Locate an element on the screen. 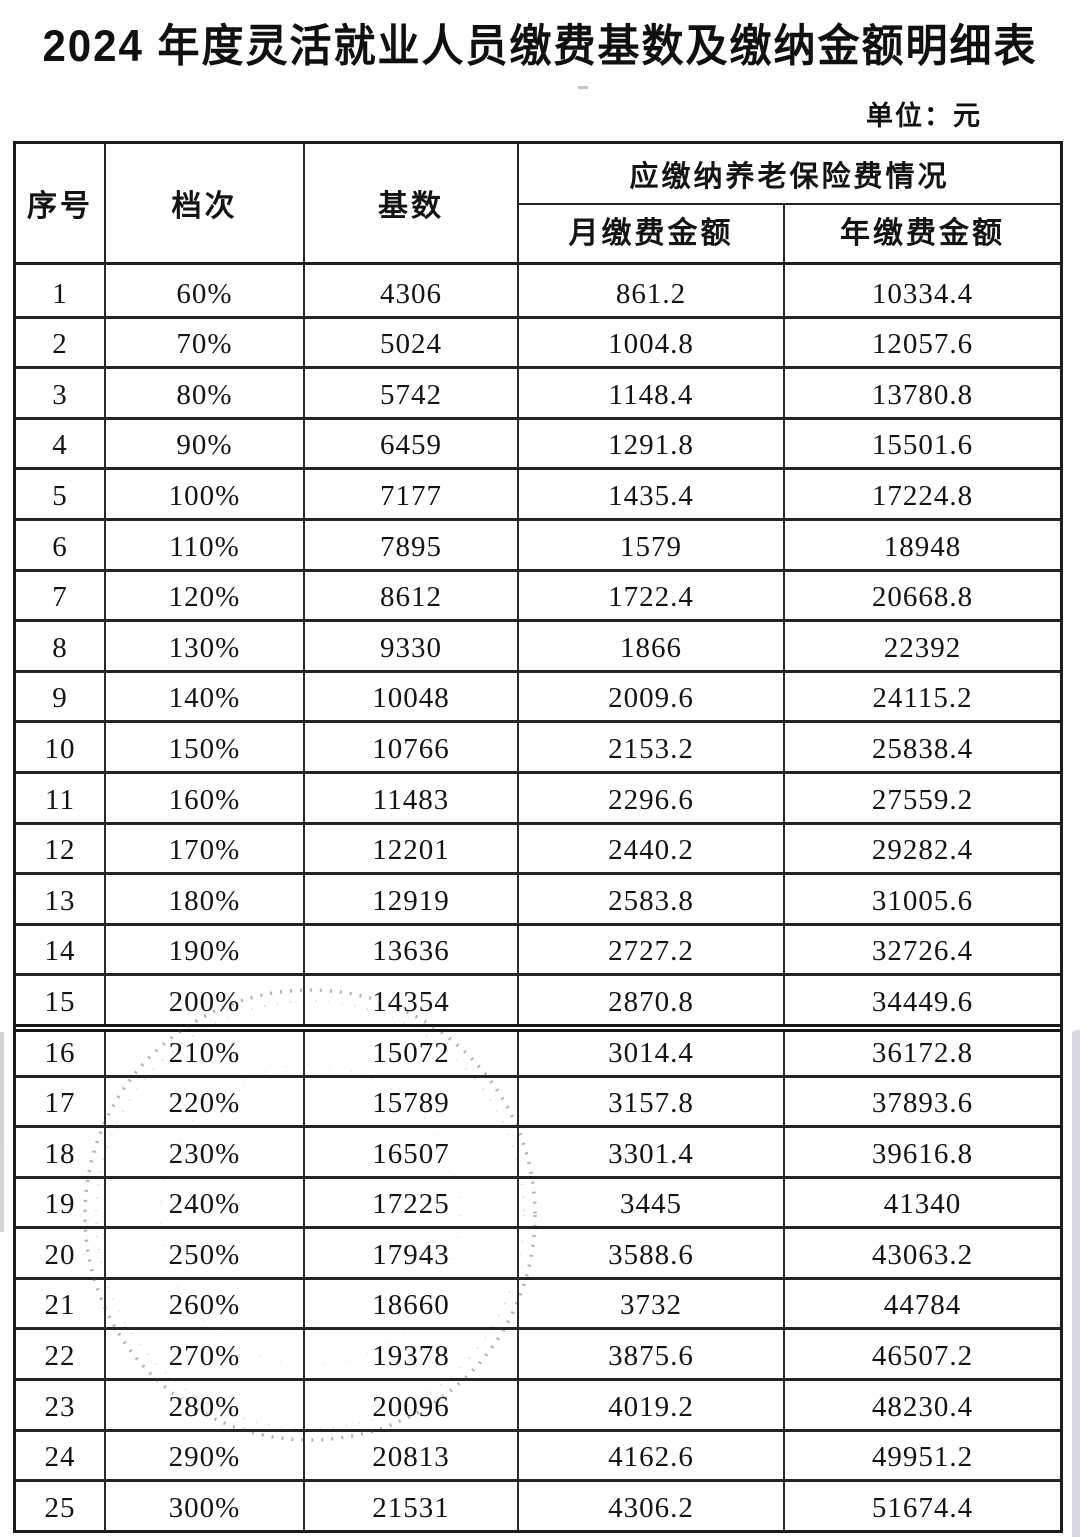 Image resolution: width=1080 pixels, height=1537 pixels. cell-level: 250% is located at coordinates (205, 1253).